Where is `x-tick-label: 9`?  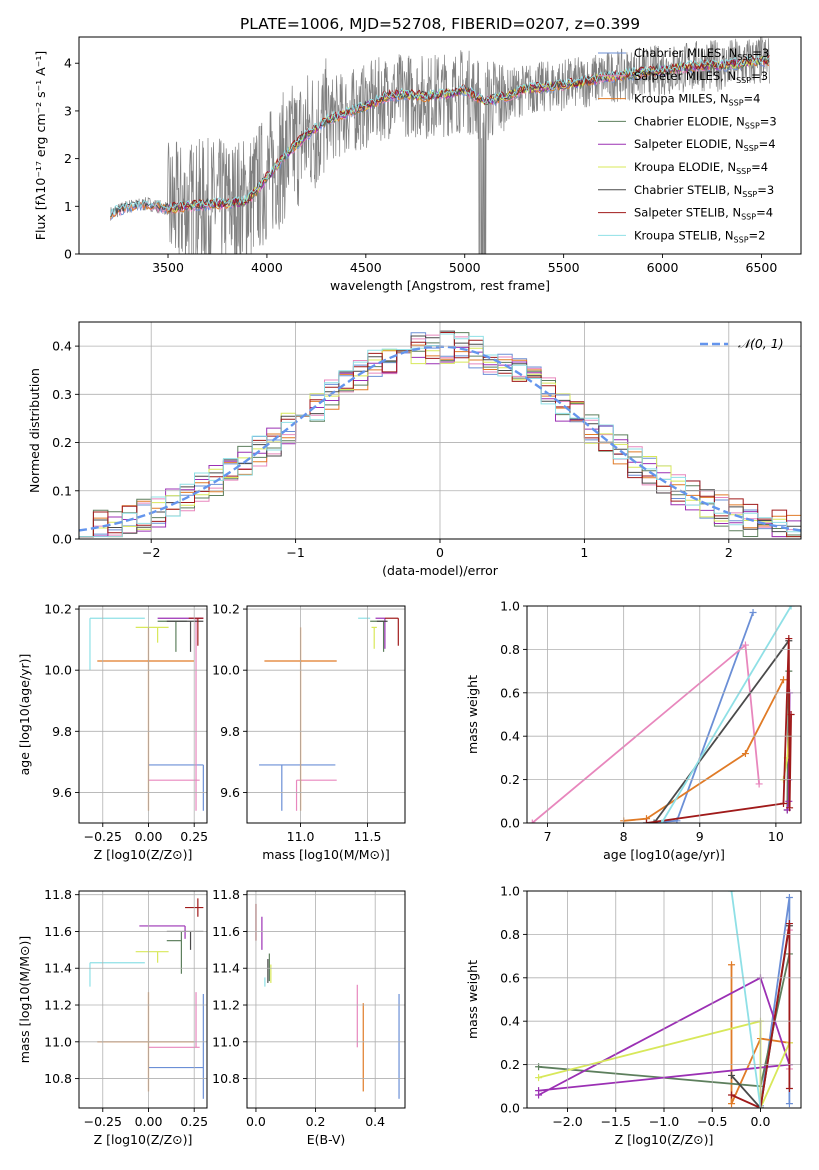 x-tick-label: 9 is located at coordinates (700, 836).